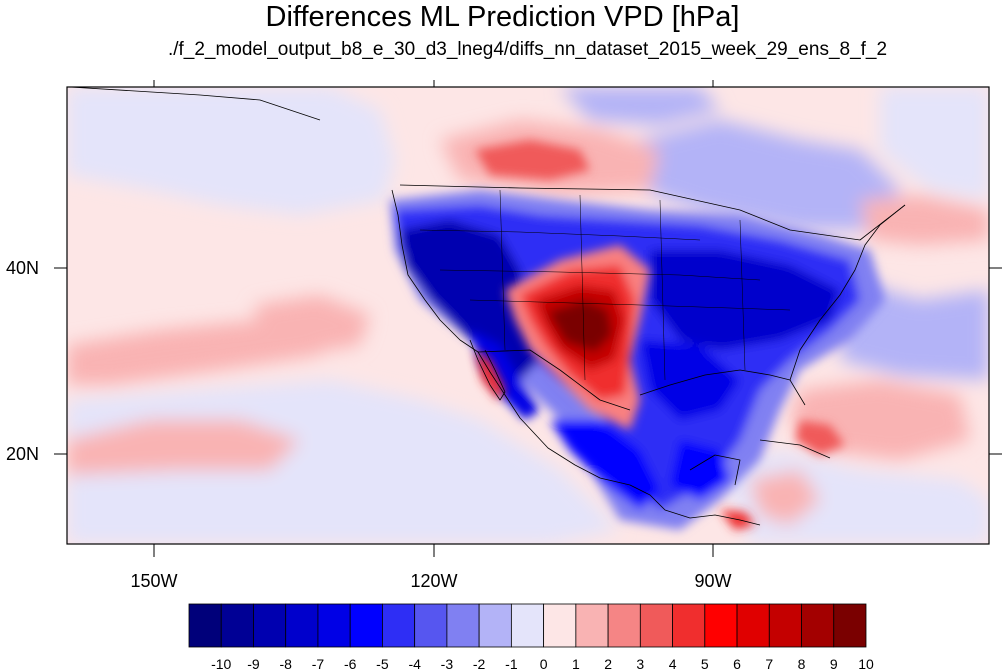  What do you see at coordinates (285, 664) in the screenshot?
I see `colorbar-level-label: -8` at bounding box center [285, 664].